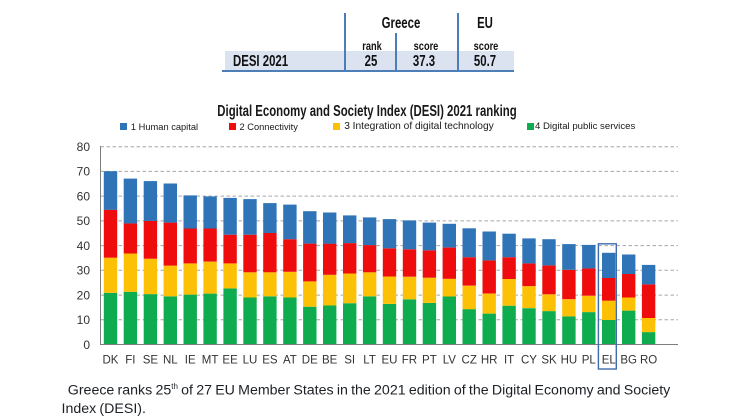 The height and width of the screenshot is (418, 736). Describe the element at coordinates (409, 361) in the screenshot. I see `svg-text: FR` at that location.